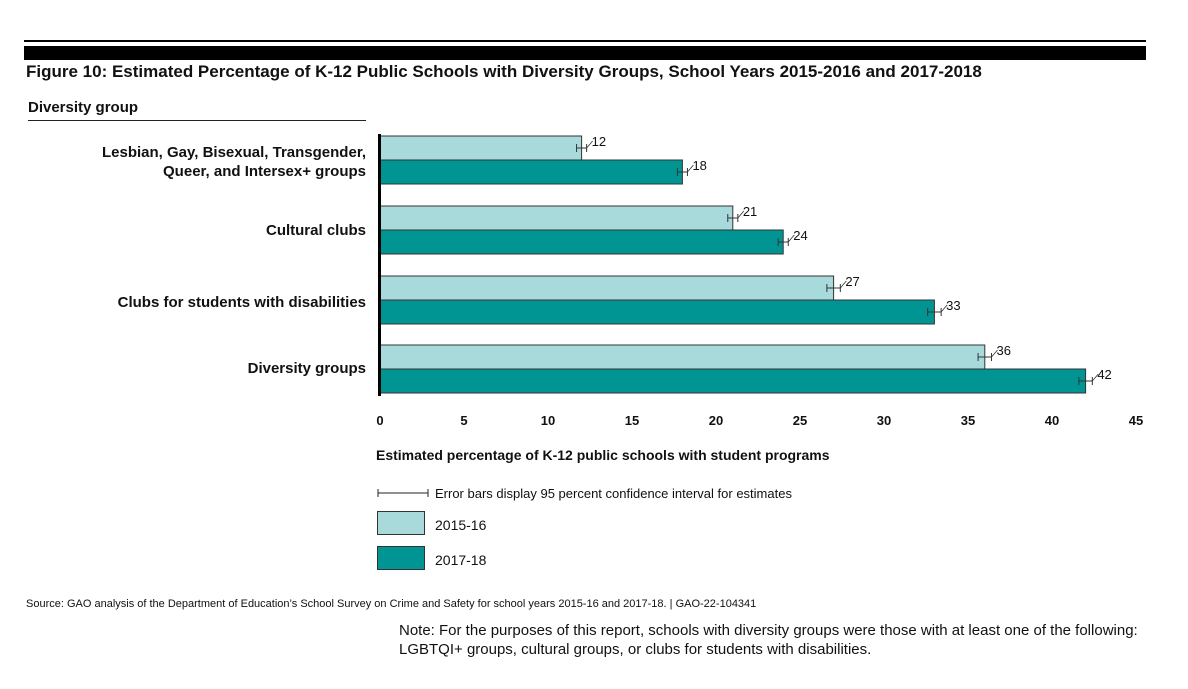 Image resolution: width=1188 pixels, height=689 pixels. Describe the element at coordinates (716, 420) in the screenshot. I see `x-tick-label: 20` at that location.